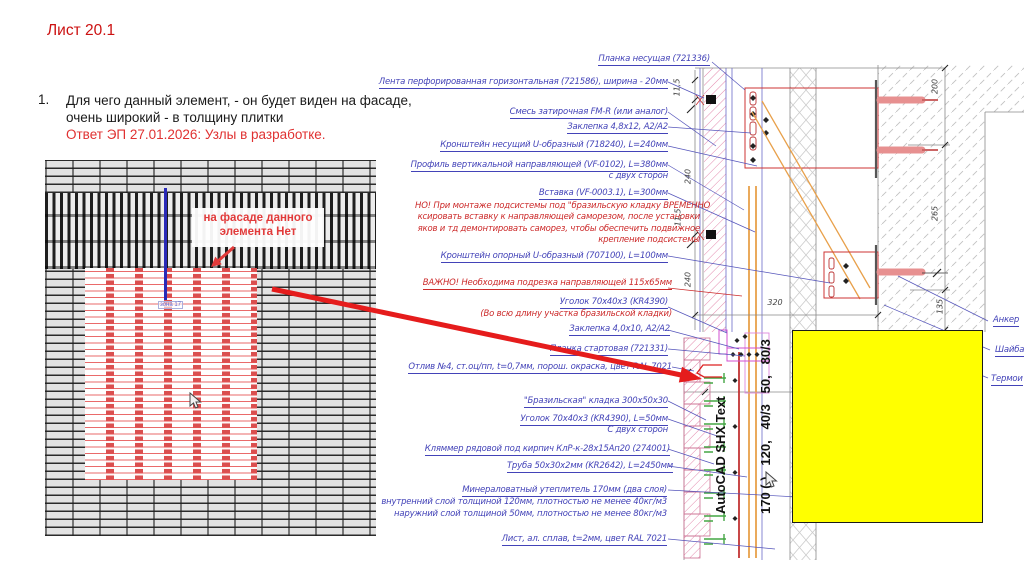  What do you see at coordinates (912, 187) in the screenshot?
I see `anchors` at bounding box center [912, 187].